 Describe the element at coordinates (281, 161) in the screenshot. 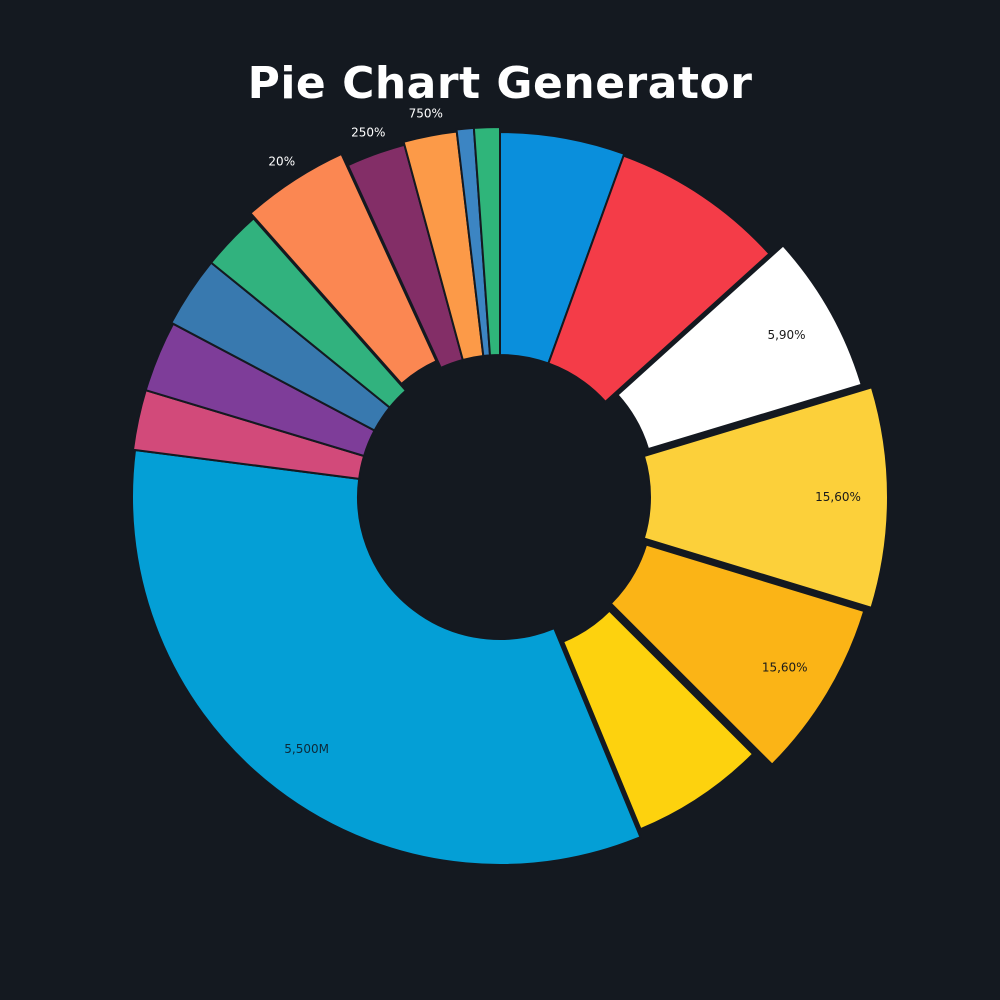

I see `slice-label-12: 20%` at that location.